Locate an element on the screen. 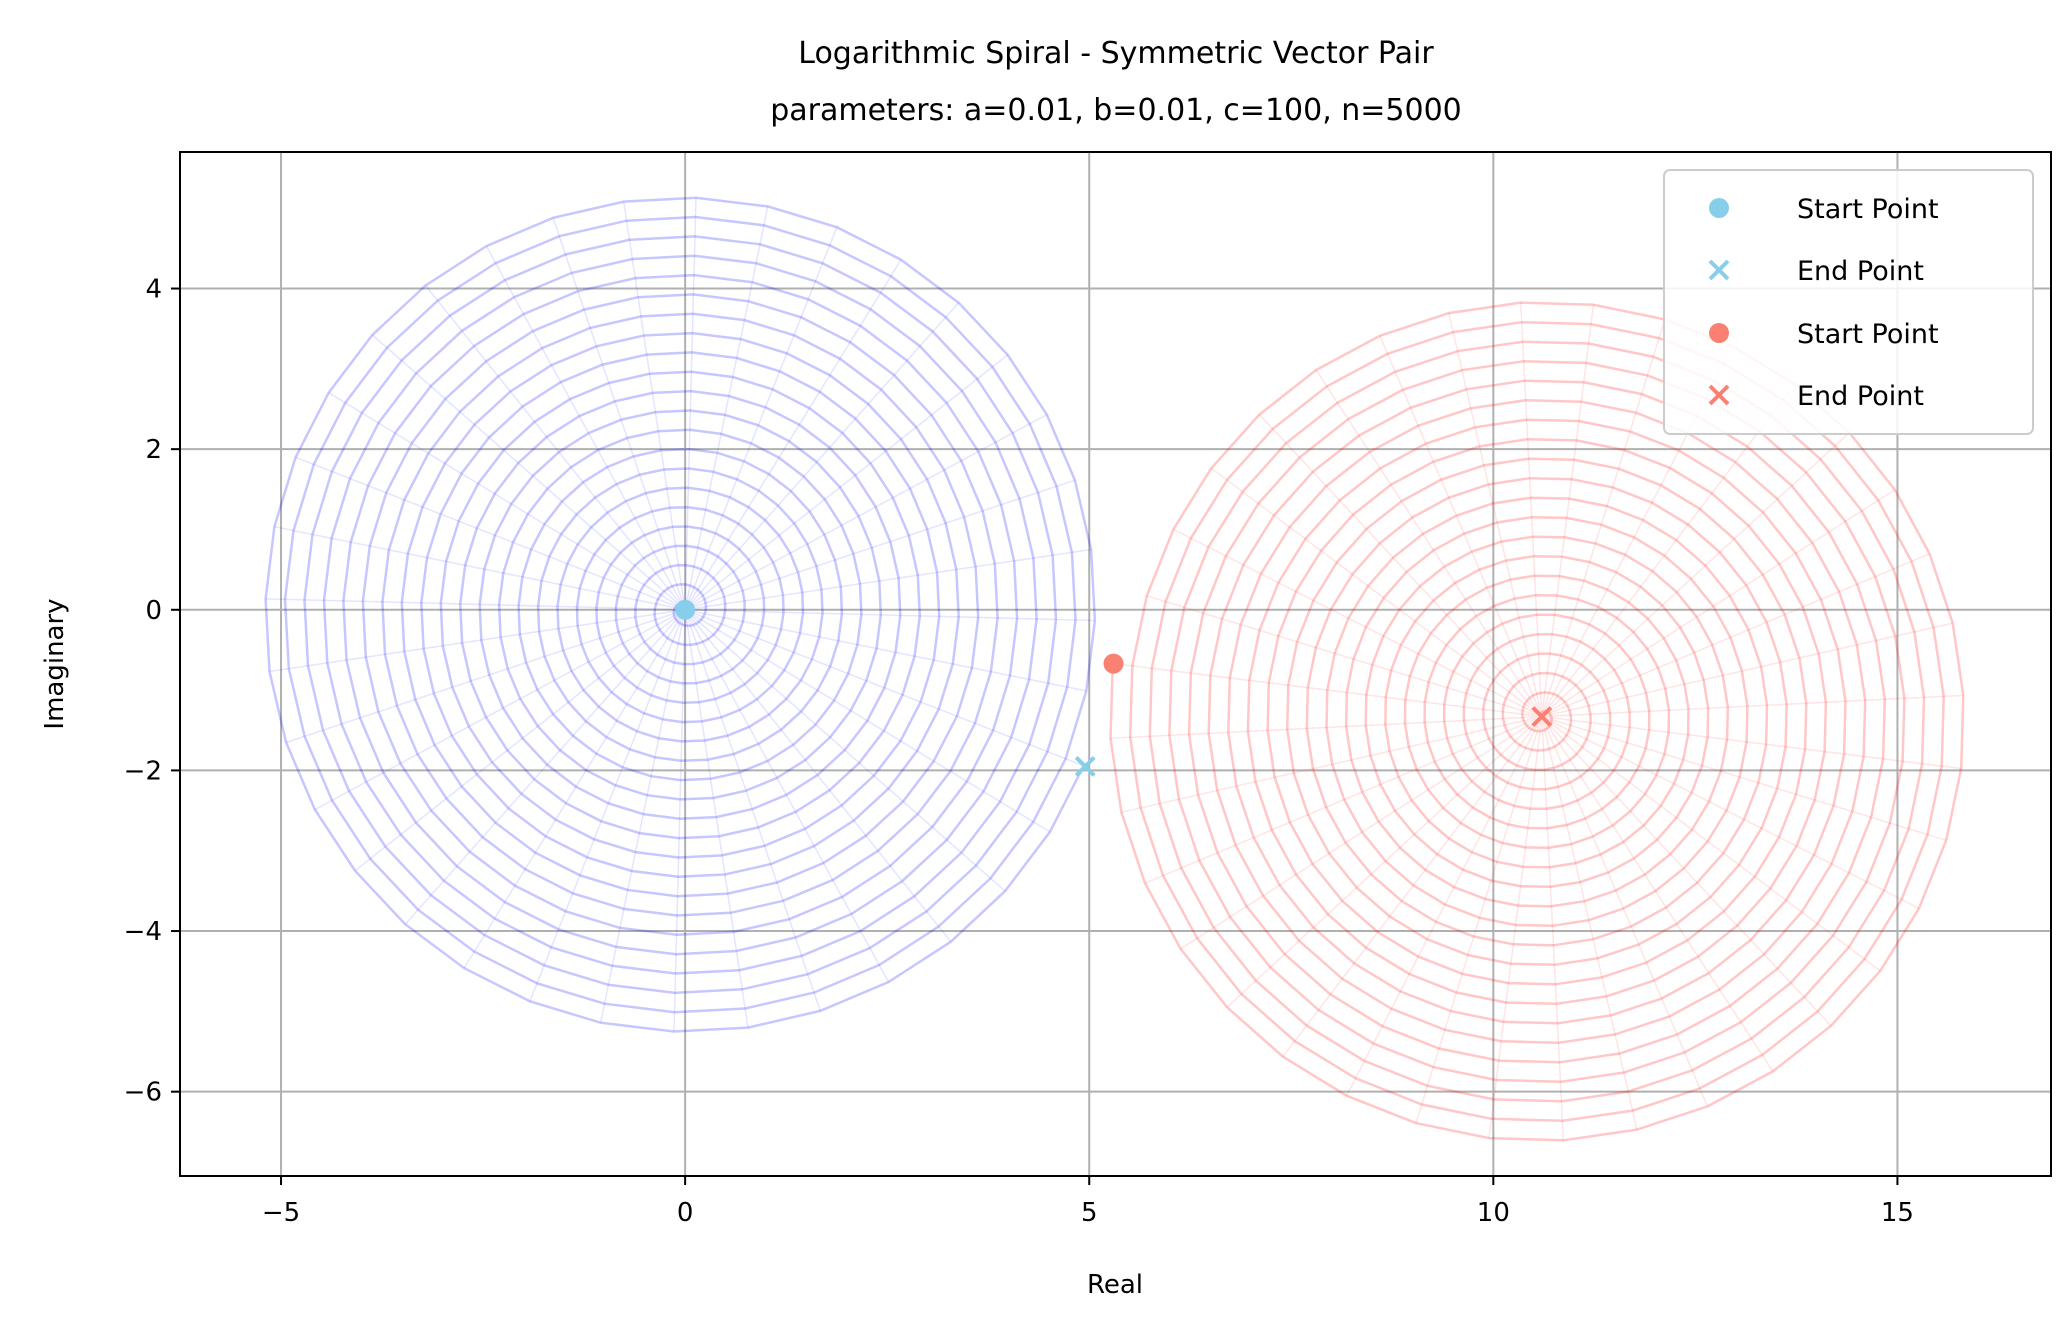  y-tick-label: −6 is located at coordinates (143, 1093).